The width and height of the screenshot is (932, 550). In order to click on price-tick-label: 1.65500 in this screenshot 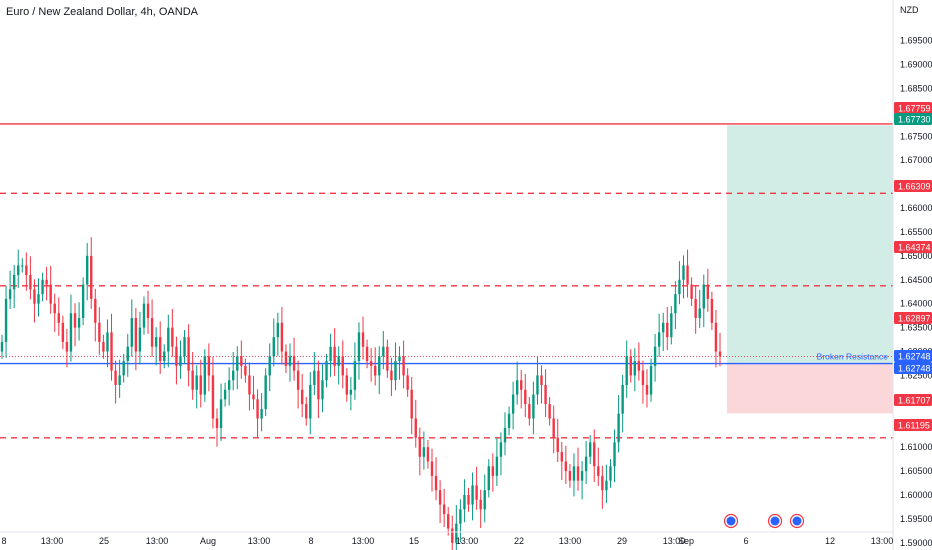, I will do `click(916, 232)`.